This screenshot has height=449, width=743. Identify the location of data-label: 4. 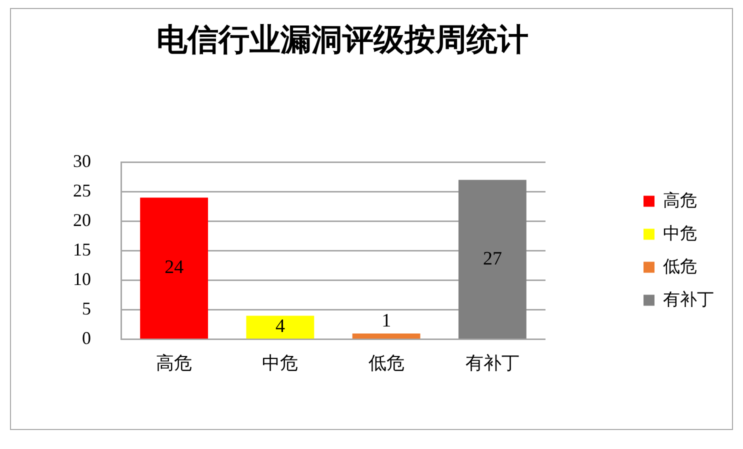
(280, 327).